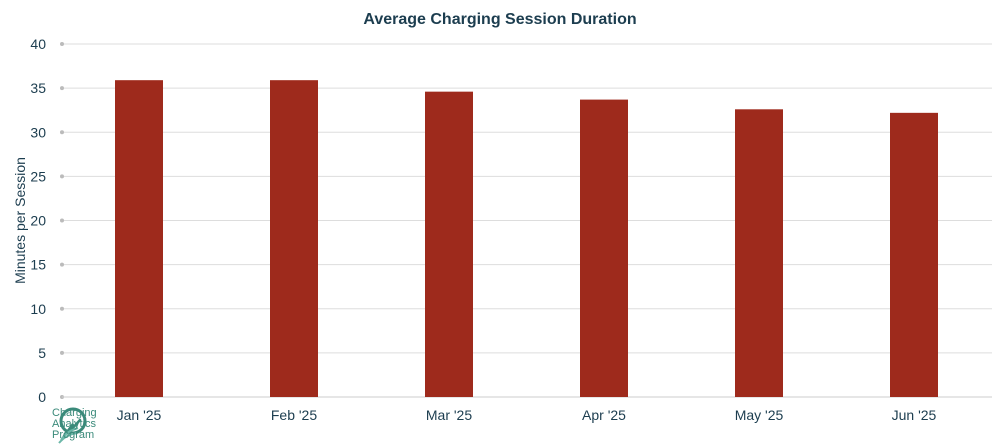 The height and width of the screenshot is (444, 1000). What do you see at coordinates (74, 413) in the screenshot?
I see `logo-line-1: Charging` at bounding box center [74, 413].